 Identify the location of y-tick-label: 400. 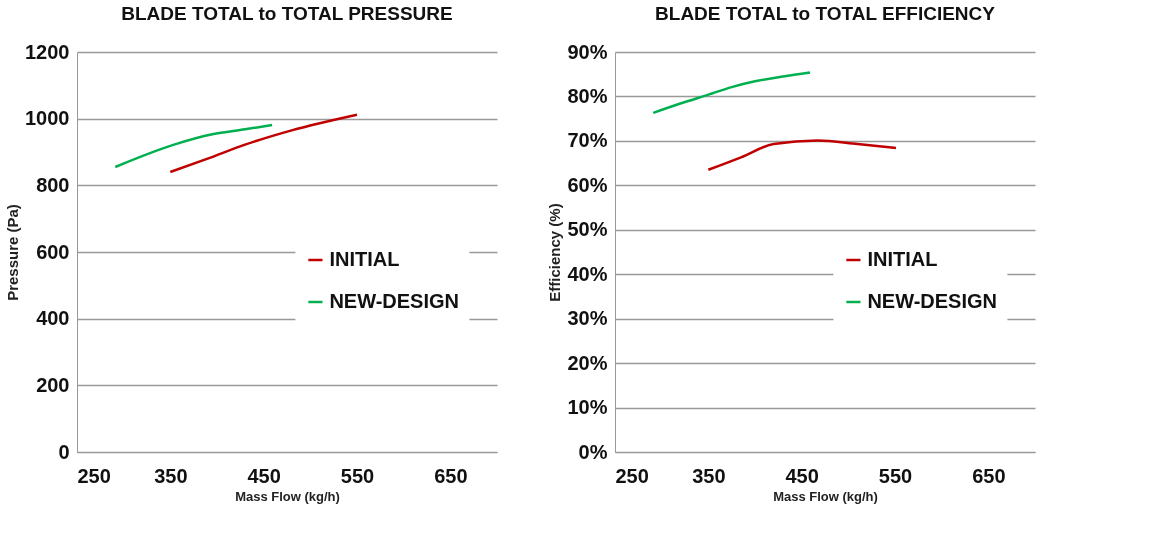
(53, 318).